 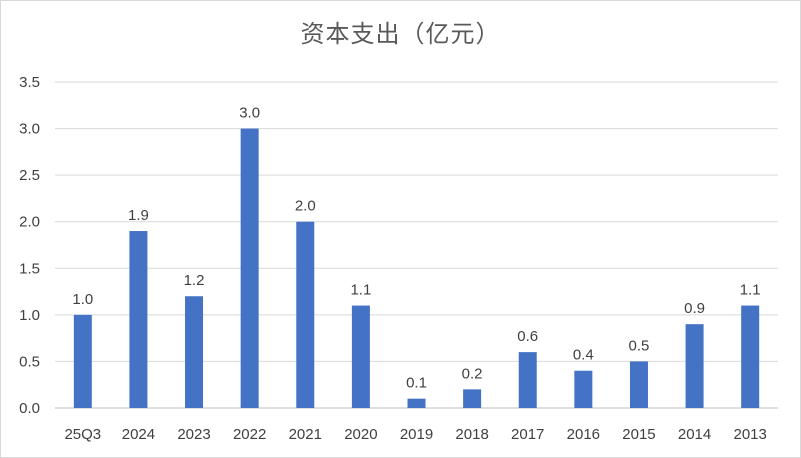 I want to click on data-label: 0.4, so click(x=583, y=355).